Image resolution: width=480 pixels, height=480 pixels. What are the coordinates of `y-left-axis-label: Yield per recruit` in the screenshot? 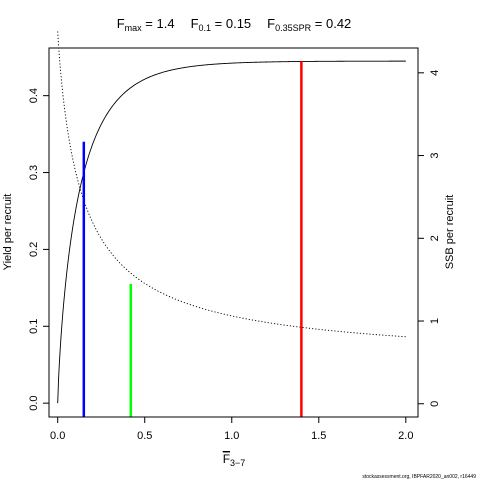 It's located at (8, 232).